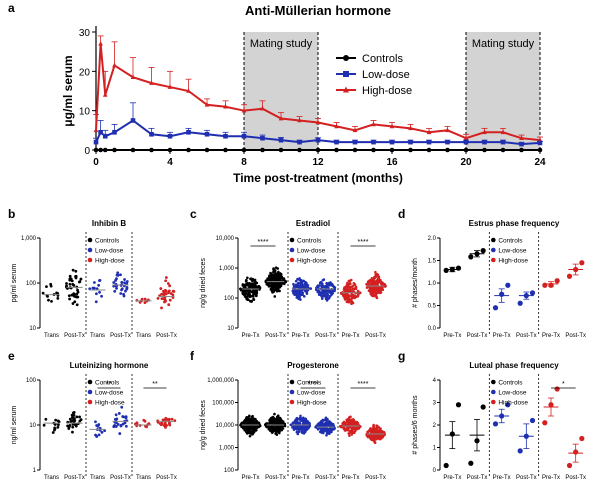 The image size is (600, 482). Describe the element at coordinates (301, 336) in the screenshot. I see `x-tick-label: Pre-Tx` at that location.